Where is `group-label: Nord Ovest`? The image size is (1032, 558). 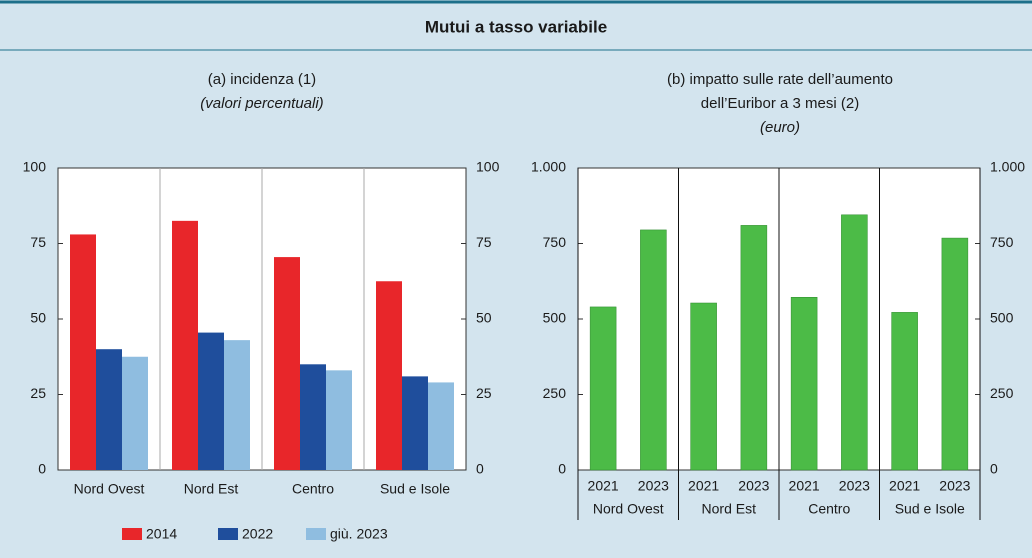 group-label: Nord Ovest is located at coordinates (628, 509).